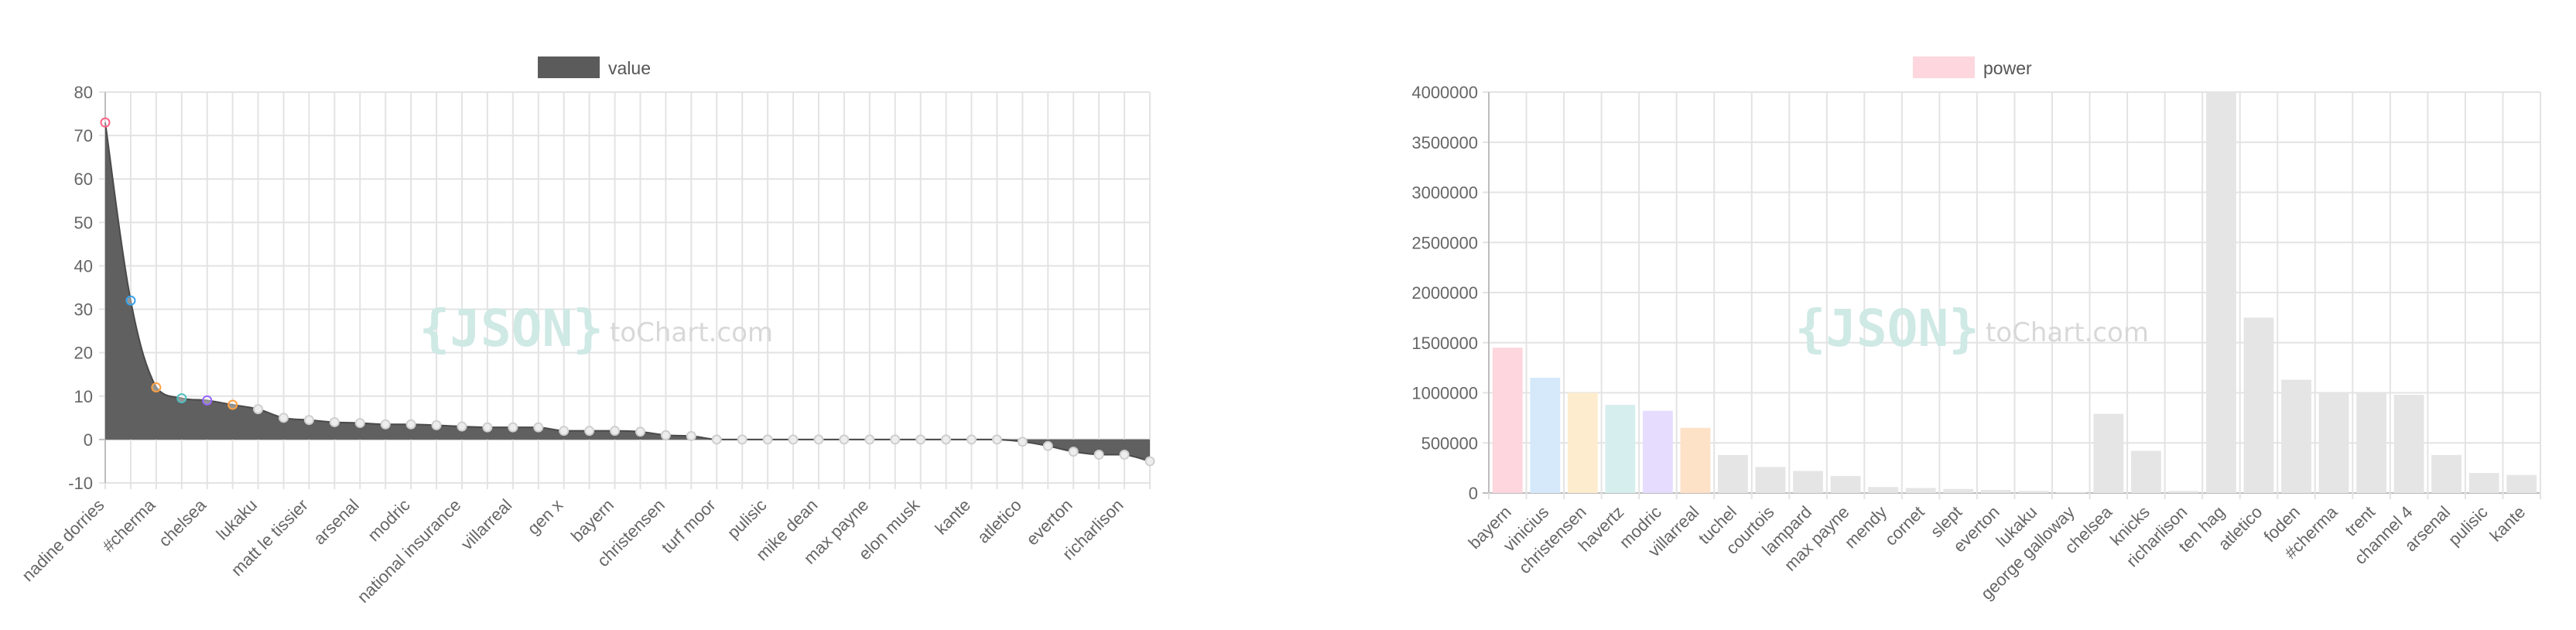 The image size is (2576, 630). Describe the element at coordinates (1445, 193) in the screenshot. I see `y-tick-label: 3000000` at that location.